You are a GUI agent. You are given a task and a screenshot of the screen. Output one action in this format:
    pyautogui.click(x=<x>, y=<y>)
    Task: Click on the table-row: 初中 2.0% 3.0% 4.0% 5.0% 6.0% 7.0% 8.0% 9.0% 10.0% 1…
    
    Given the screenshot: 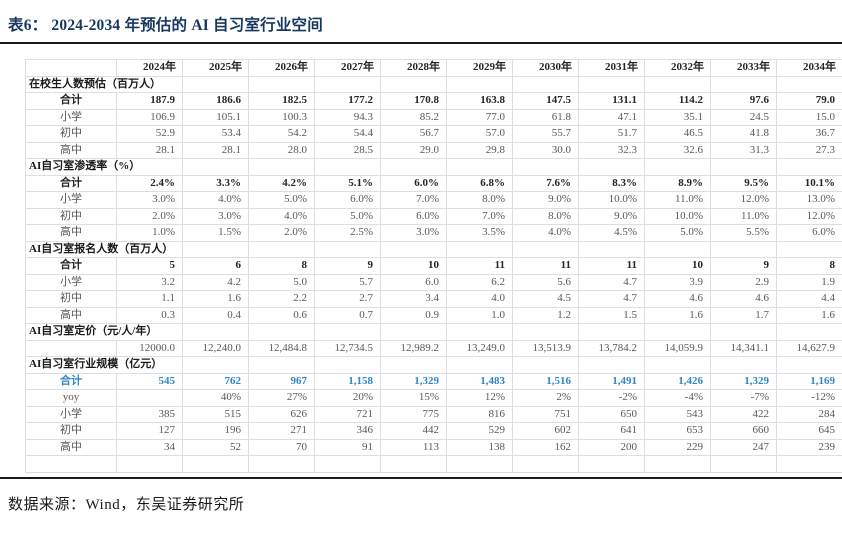 What is the action you would take?
    pyautogui.click(x=433, y=216)
    